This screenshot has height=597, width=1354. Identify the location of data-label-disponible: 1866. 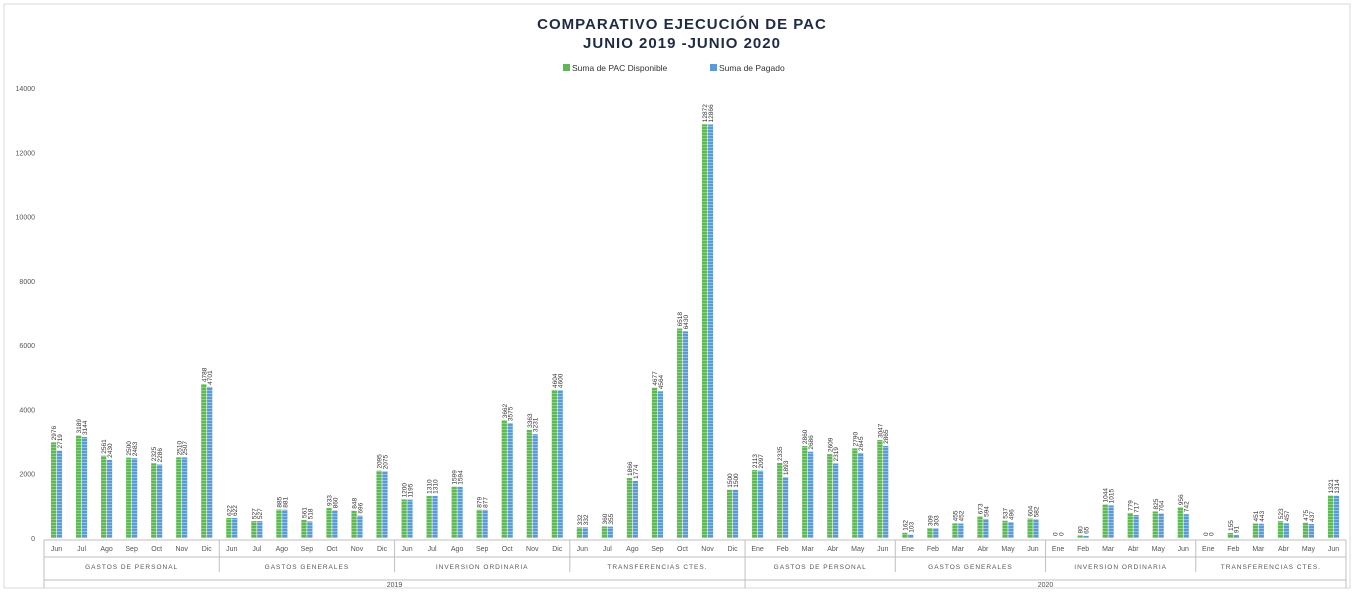
(630, 468).